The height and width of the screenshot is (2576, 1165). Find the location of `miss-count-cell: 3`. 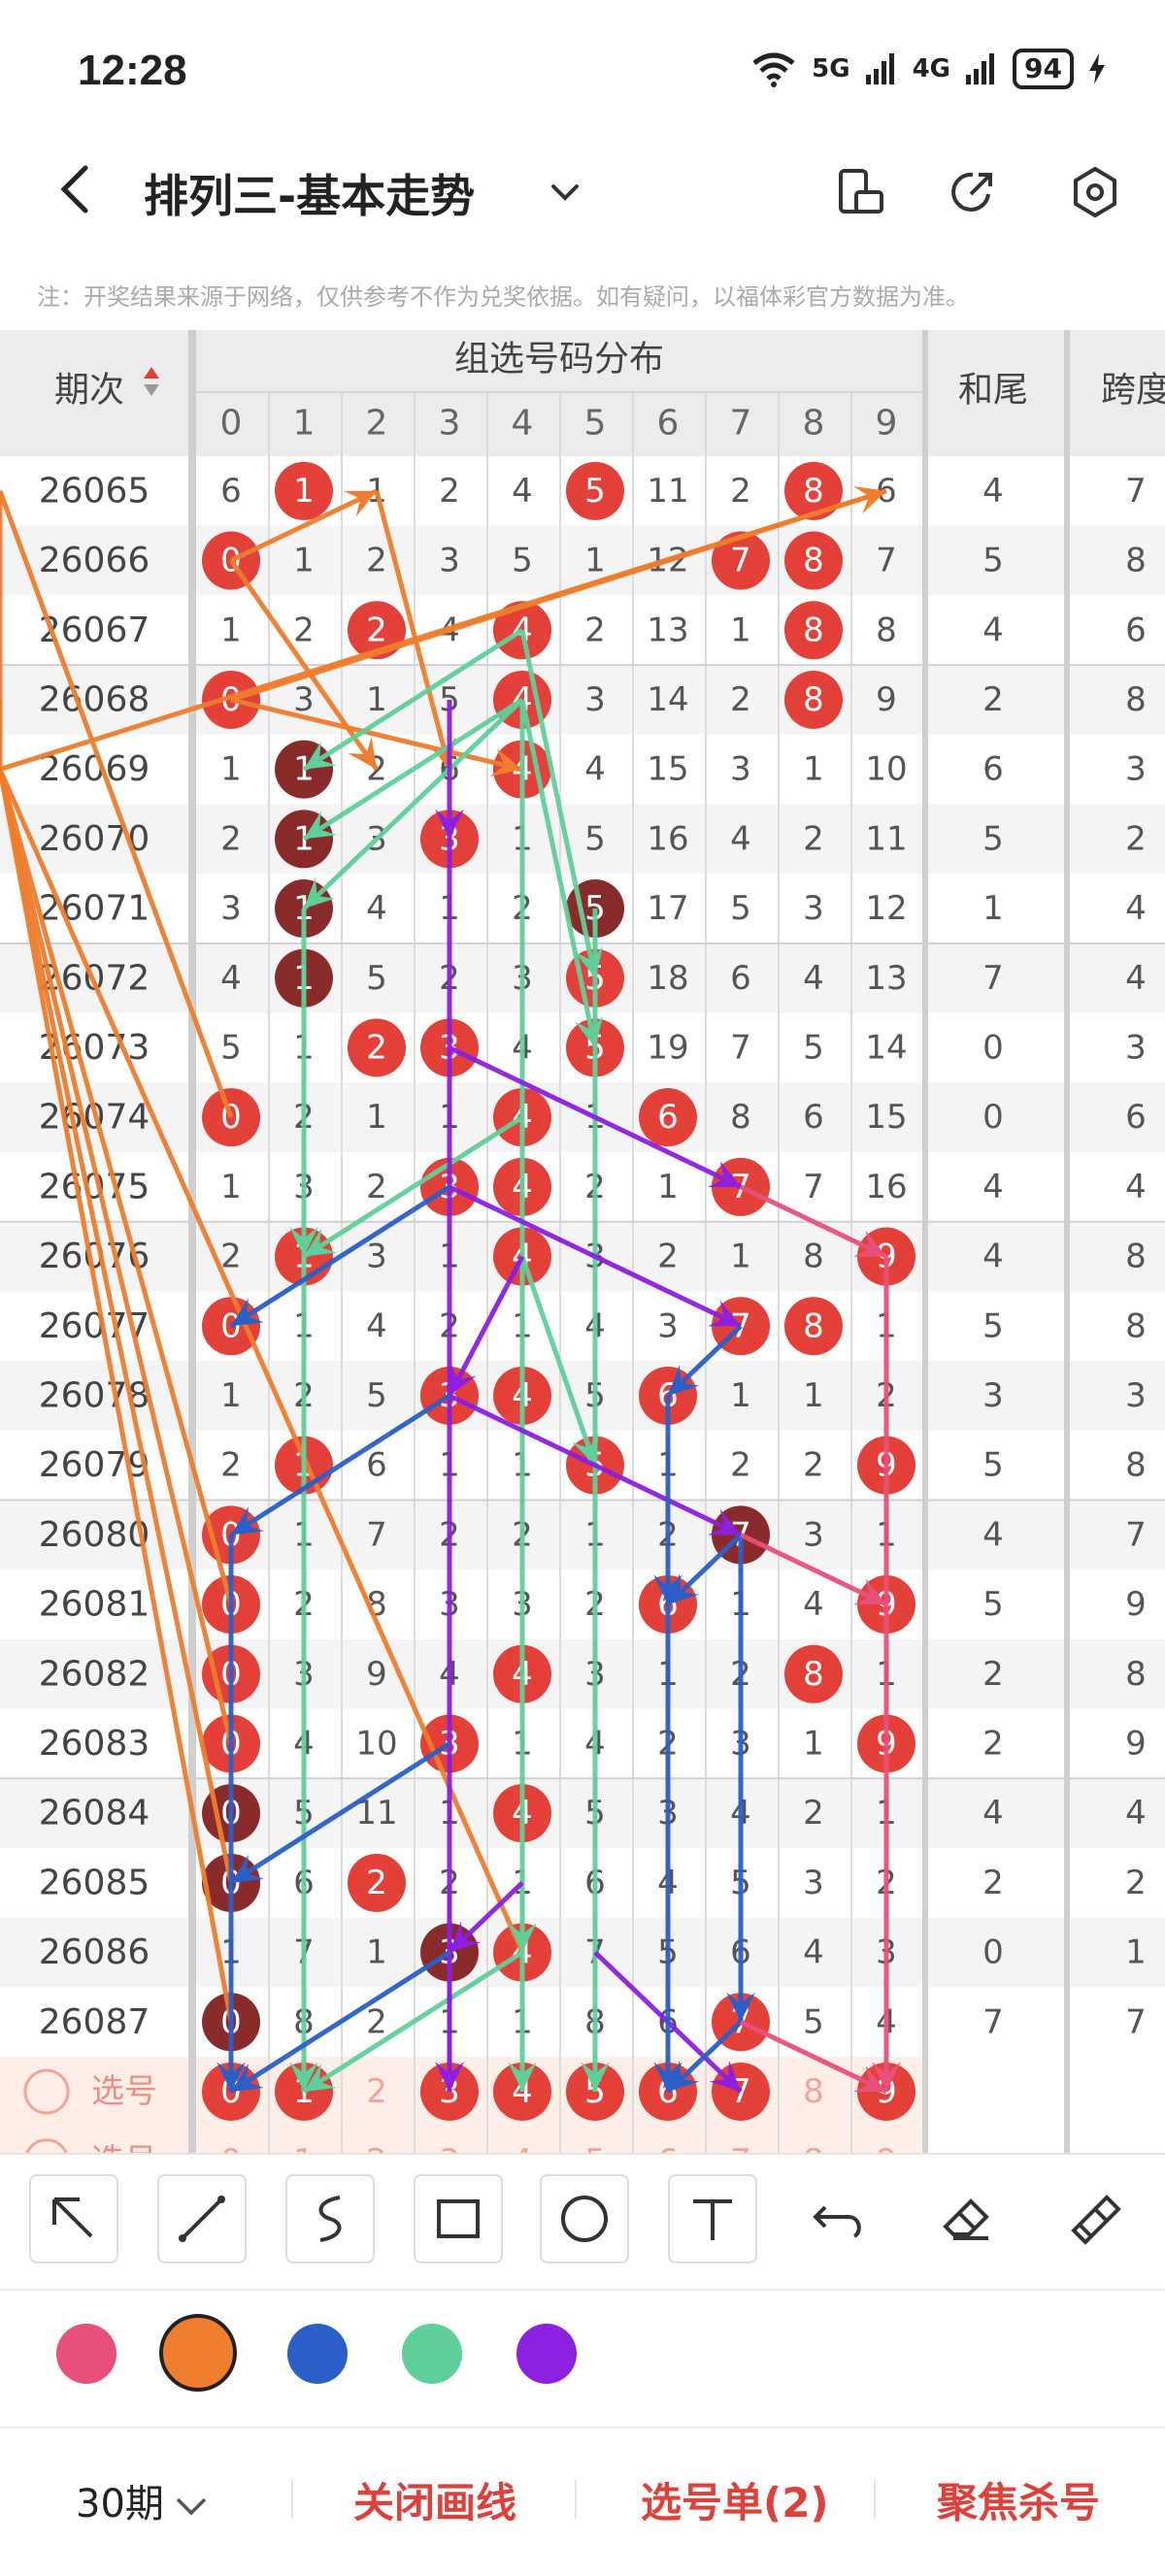

miss-count-cell: 3 is located at coordinates (813, 1534).